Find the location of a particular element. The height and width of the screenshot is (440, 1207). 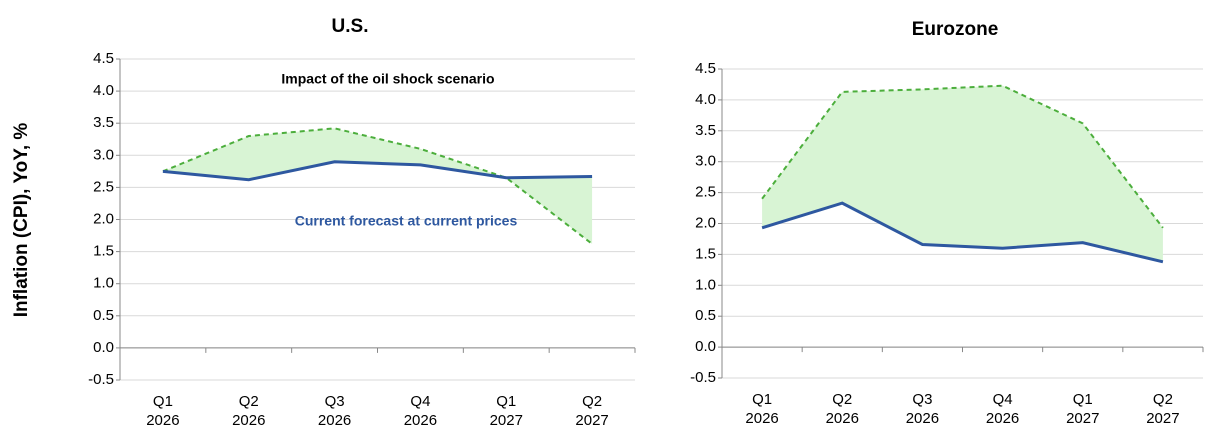

chart-title: Eurozone is located at coordinates (955, 29).